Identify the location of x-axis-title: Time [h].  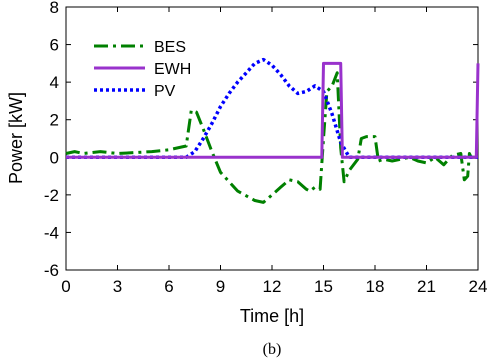
(272, 316).